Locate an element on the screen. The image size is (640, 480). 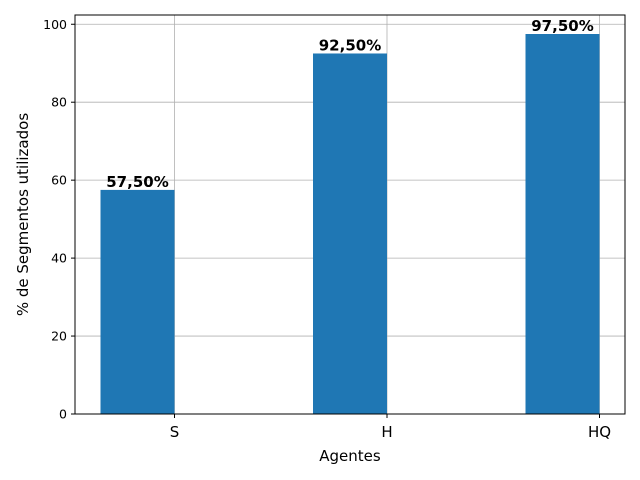
y-axis-title: % de Segmentos utilizados is located at coordinates (23, 214).